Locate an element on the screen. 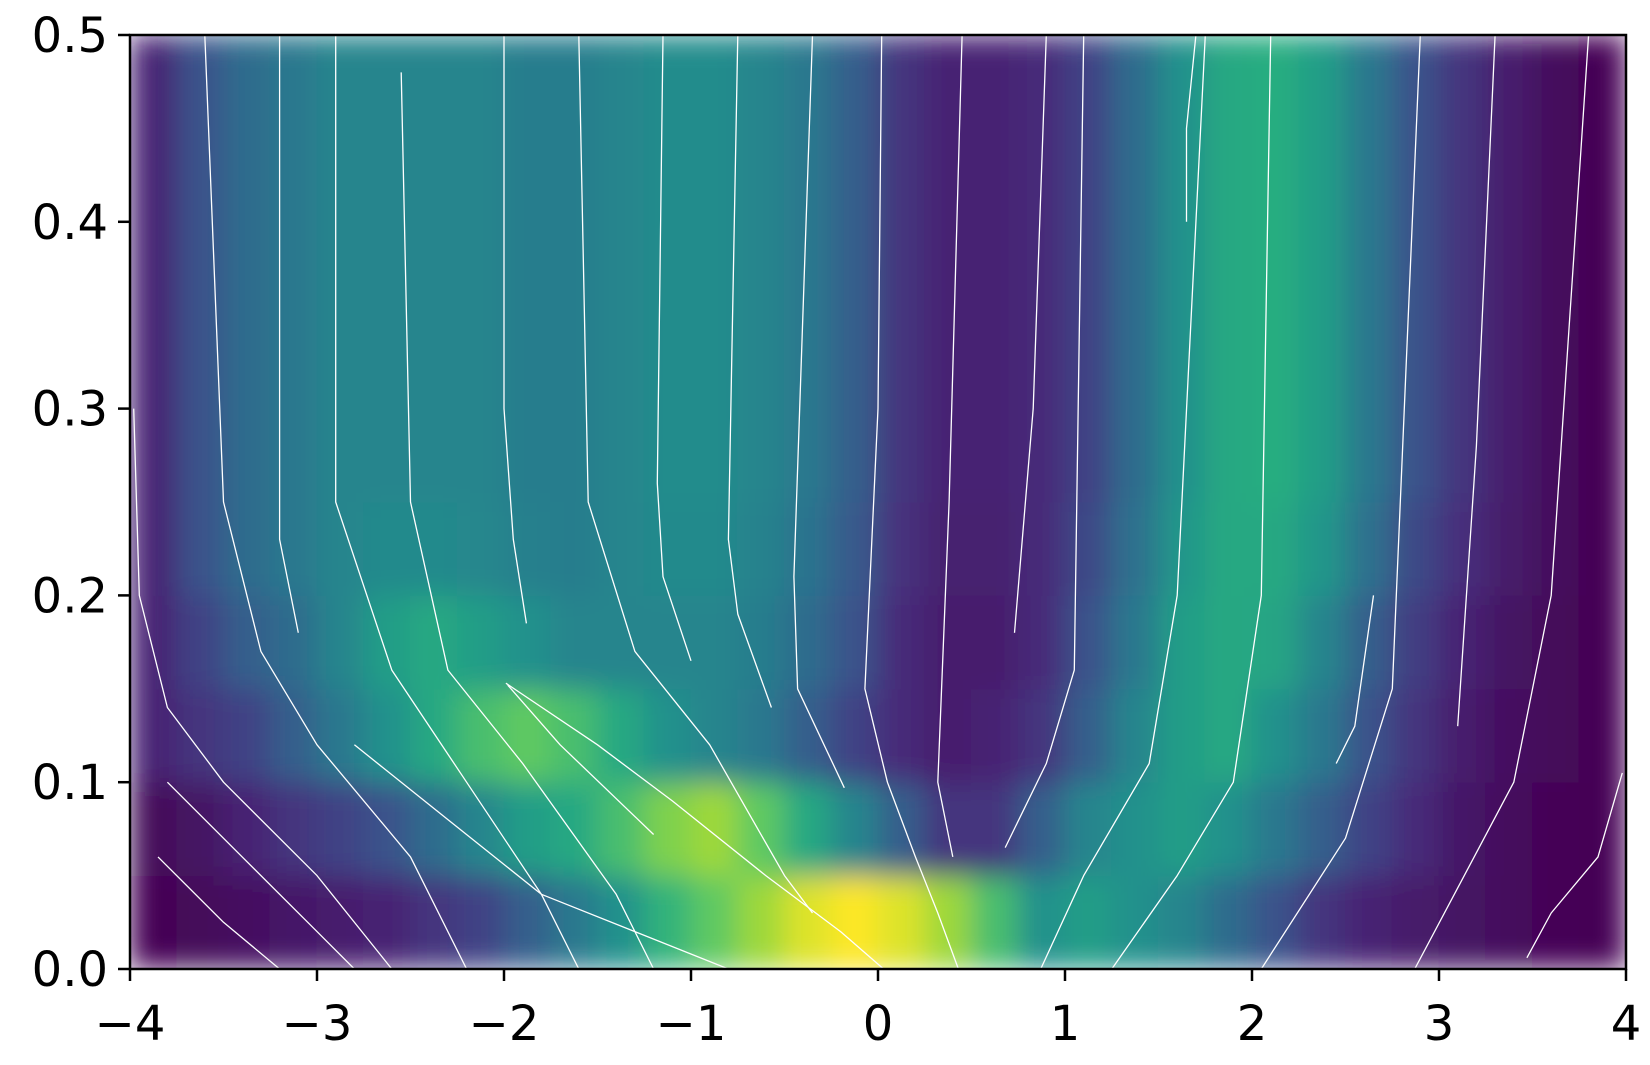  y-tick-label: 0.4 is located at coordinates (70, 223).